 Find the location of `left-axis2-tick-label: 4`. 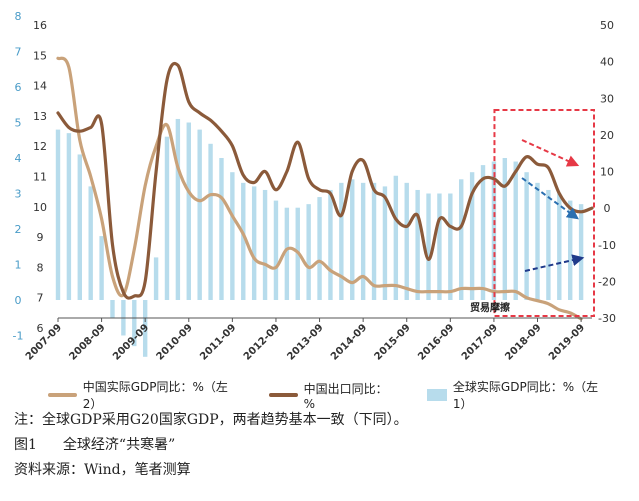

left-axis2-tick-label: 4 is located at coordinates (18, 158).